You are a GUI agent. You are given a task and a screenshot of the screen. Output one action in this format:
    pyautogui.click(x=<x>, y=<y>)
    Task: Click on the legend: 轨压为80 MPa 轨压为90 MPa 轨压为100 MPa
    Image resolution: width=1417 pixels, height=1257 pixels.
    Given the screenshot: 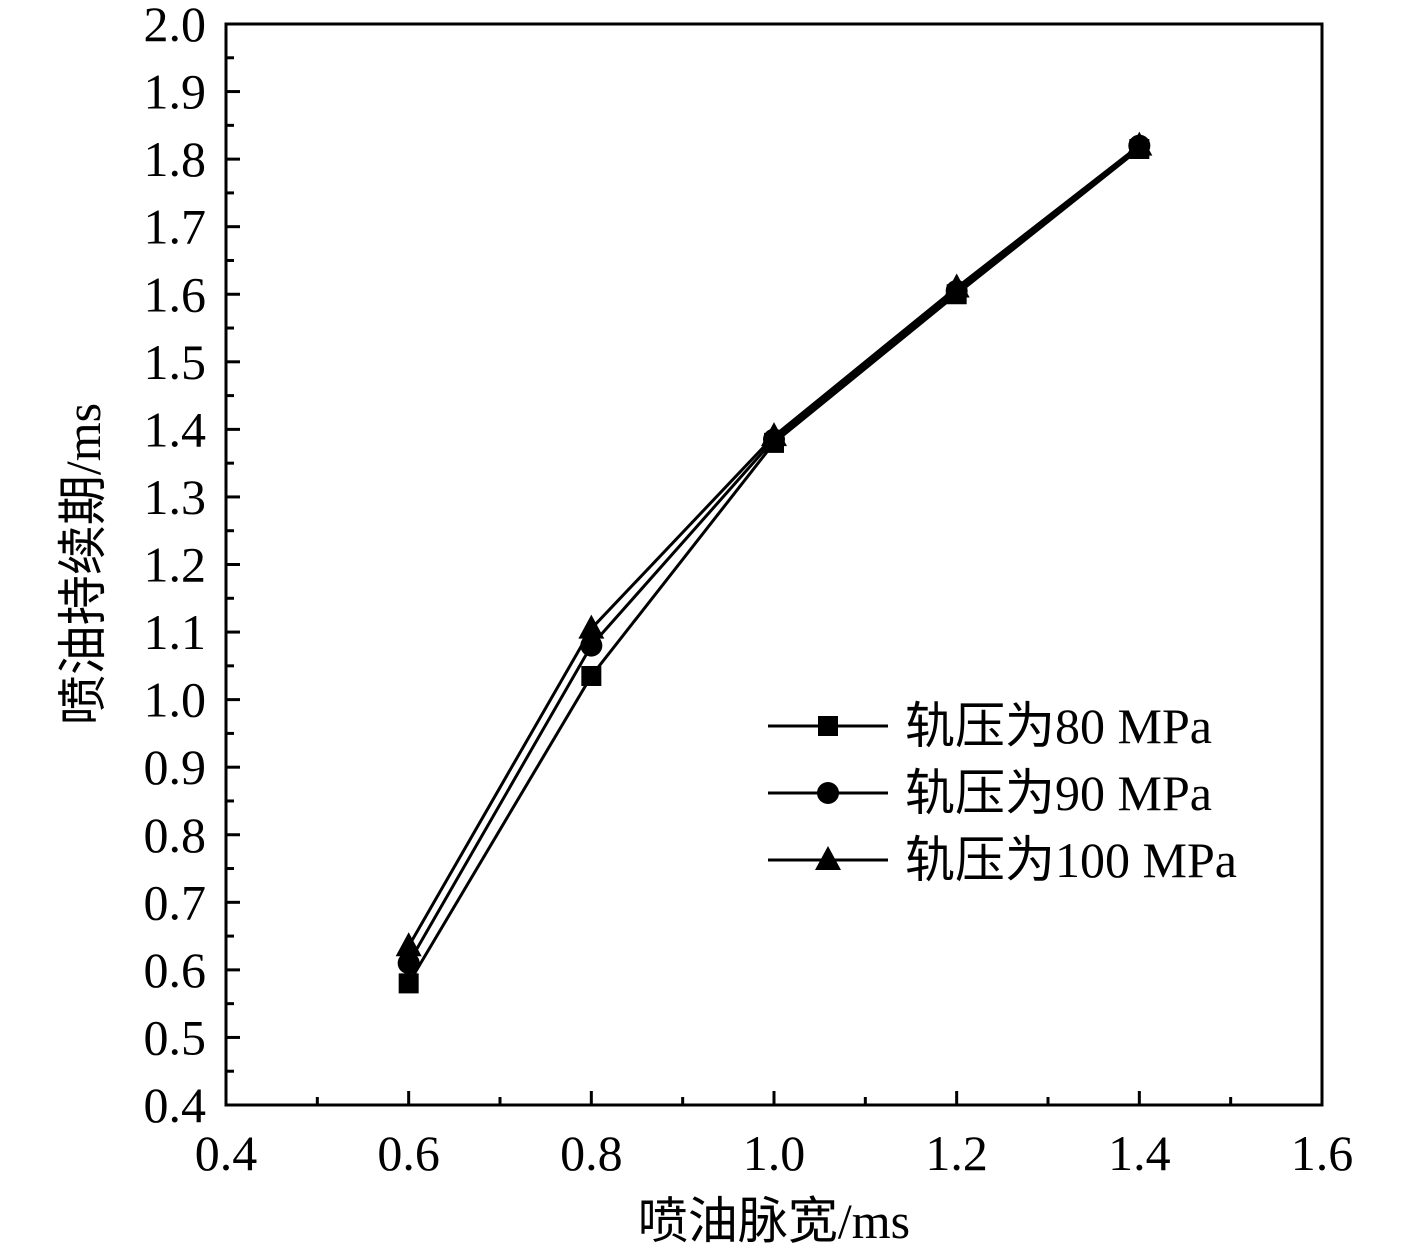 What is the action you would take?
    pyautogui.click(x=1002, y=793)
    